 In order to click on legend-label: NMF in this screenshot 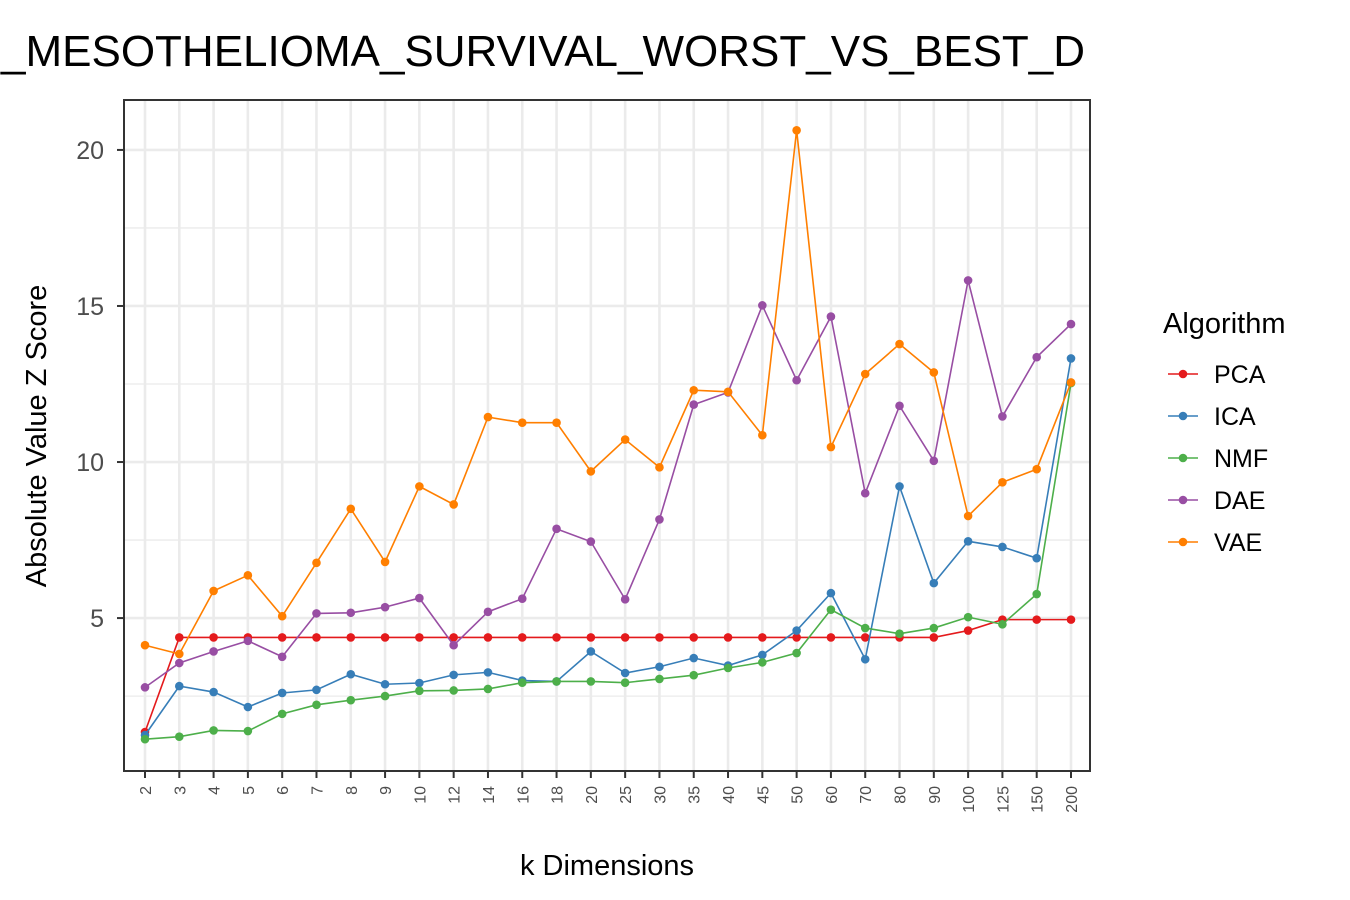, I will do `click(1241, 459)`.